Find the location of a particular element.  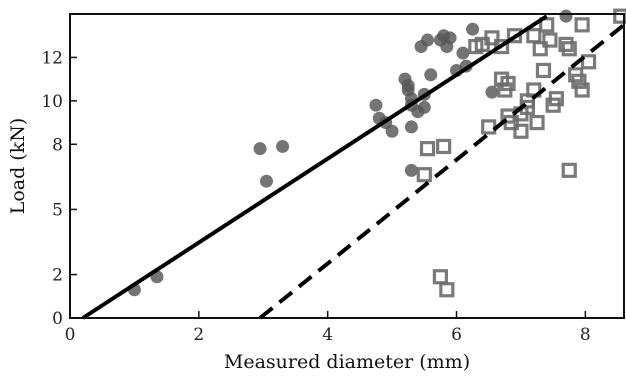

y-tick-label: 0 is located at coordinates (57, 319).